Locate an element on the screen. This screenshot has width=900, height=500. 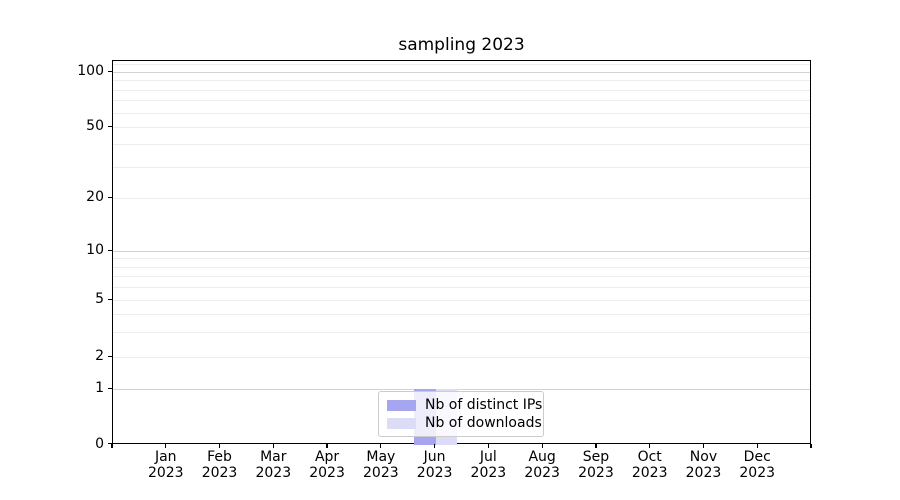
y-tick-label: 50 is located at coordinates (95, 126).